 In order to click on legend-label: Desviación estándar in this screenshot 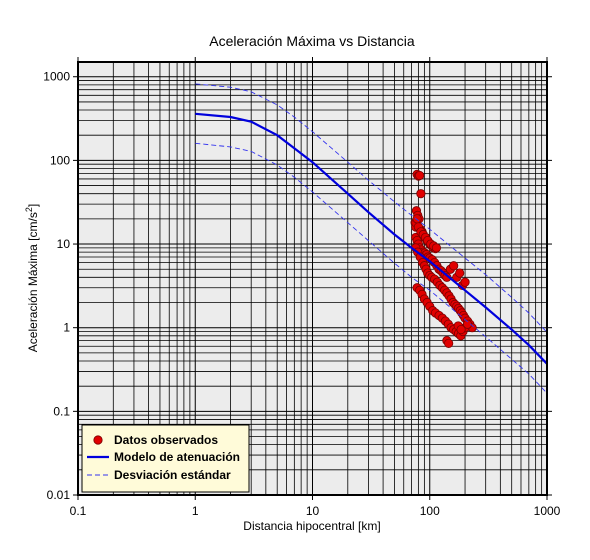, I will do `click(172, 475)`.